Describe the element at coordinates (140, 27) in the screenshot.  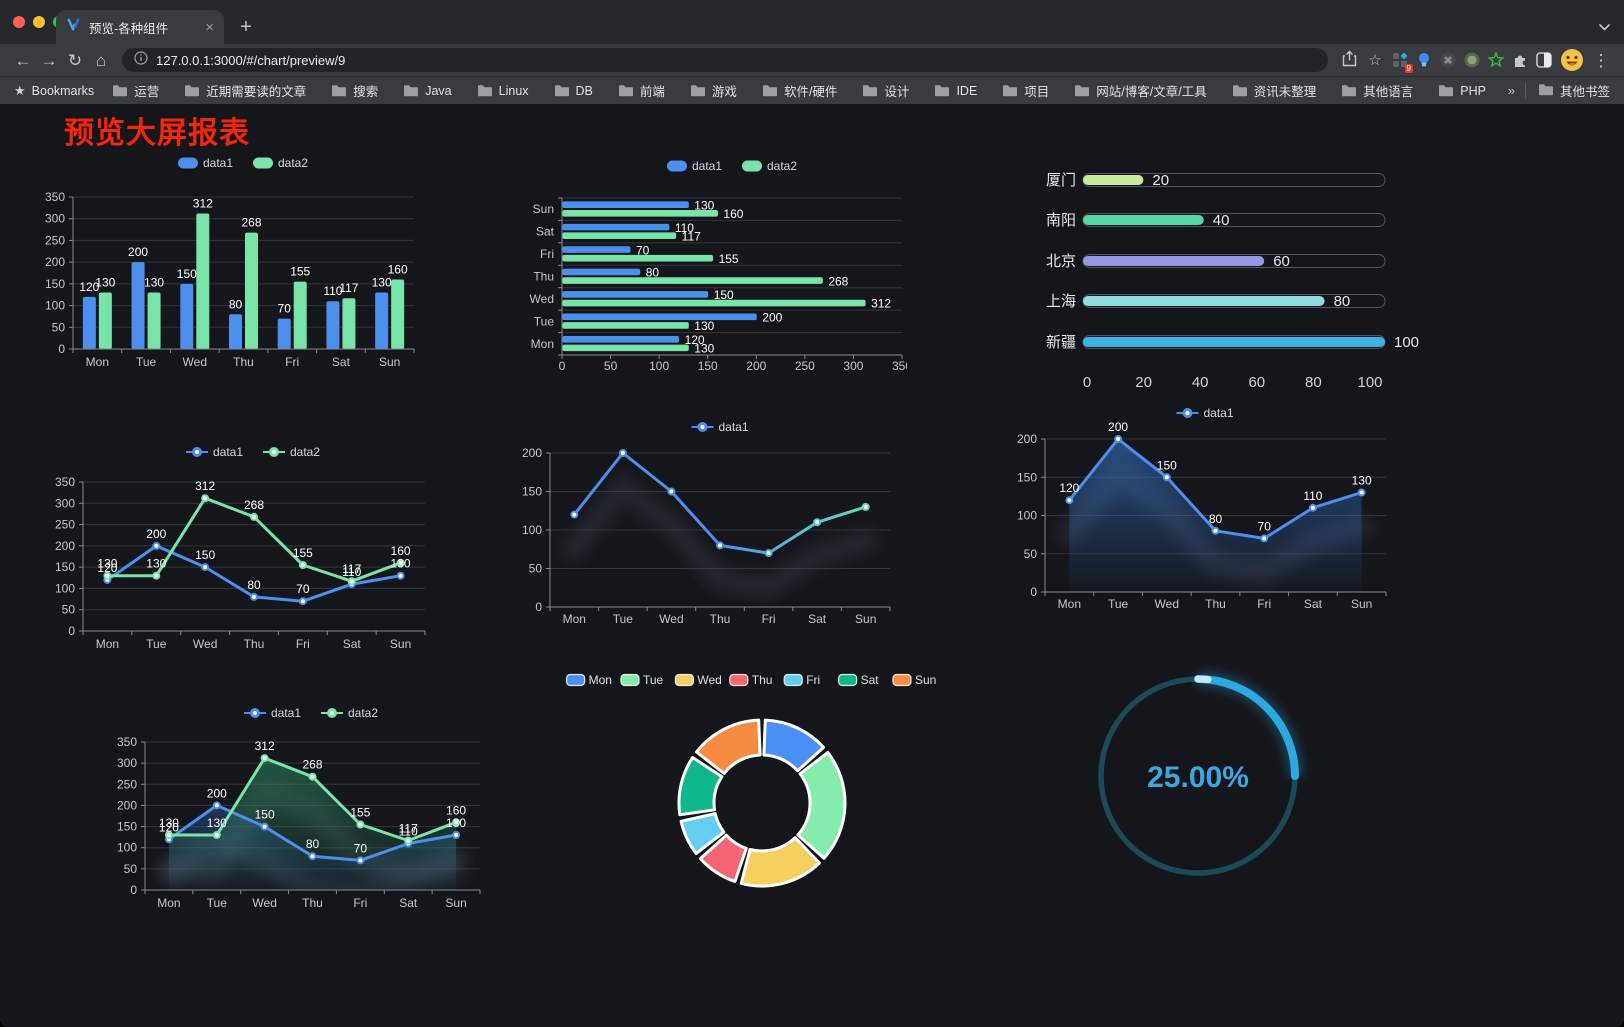
I see `browser-tab: 预览-各种组件 ×` at that location.